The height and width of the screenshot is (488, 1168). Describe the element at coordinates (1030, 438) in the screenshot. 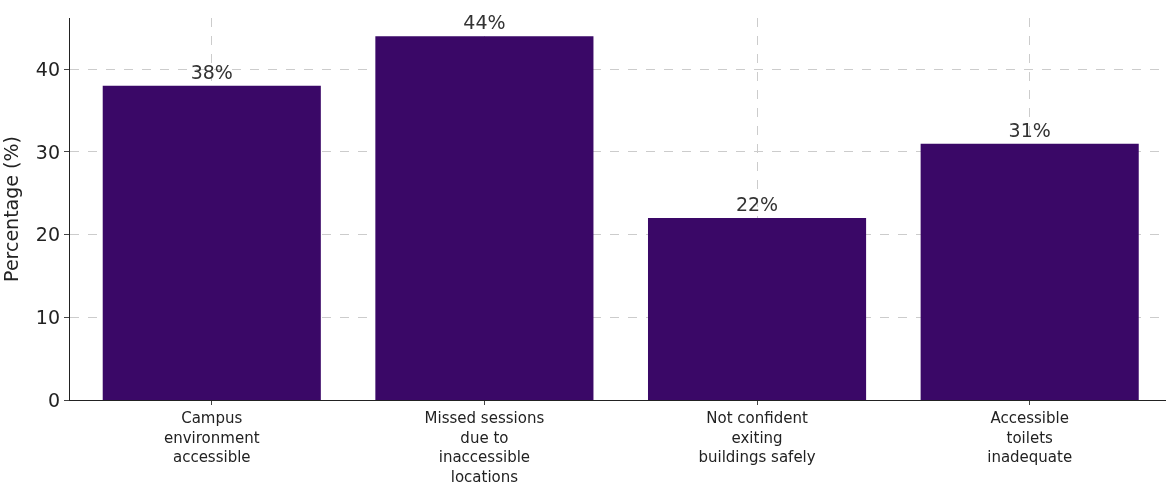

I see `x-tick-label: Accessible toilets inadequate` at that location.